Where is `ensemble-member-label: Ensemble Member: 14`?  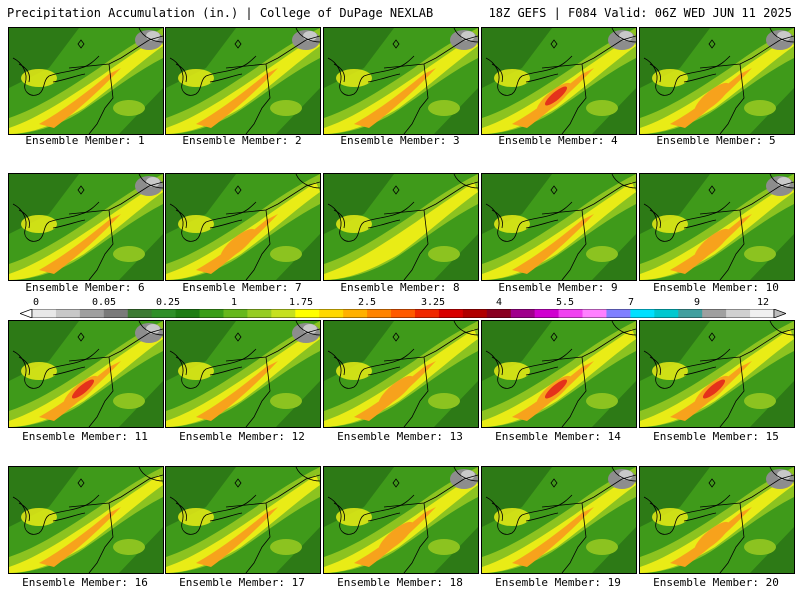
ensemble-member-label: Ensemble Member: 14 is located at coordinates (558, 436).